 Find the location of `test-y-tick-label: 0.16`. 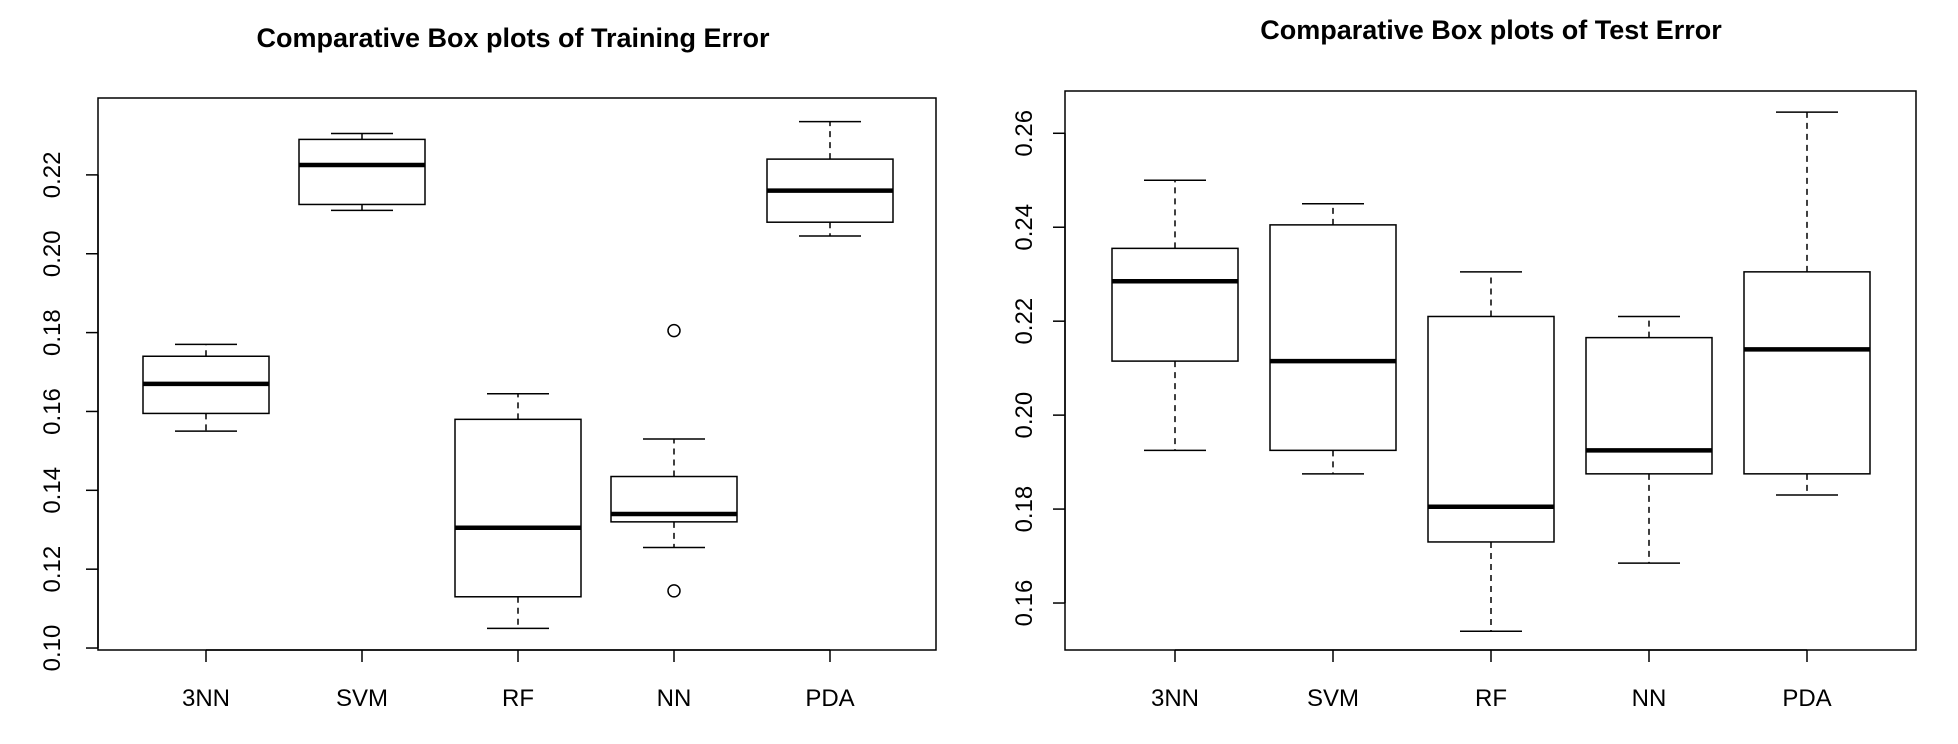

test-y-tick-label: 0.16 is located at coordinates (1024, 603).